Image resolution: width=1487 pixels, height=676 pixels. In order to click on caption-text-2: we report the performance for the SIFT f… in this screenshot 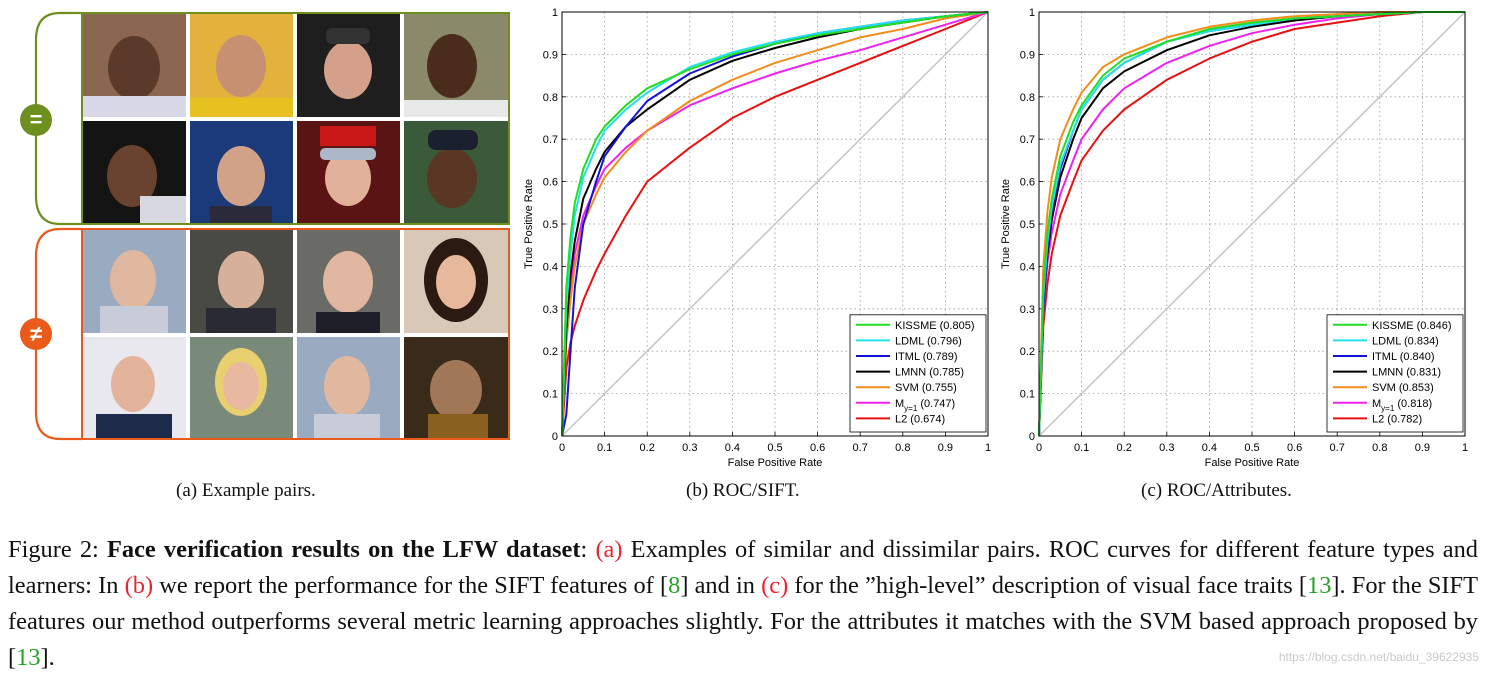, I will do `click(411, 585)`.